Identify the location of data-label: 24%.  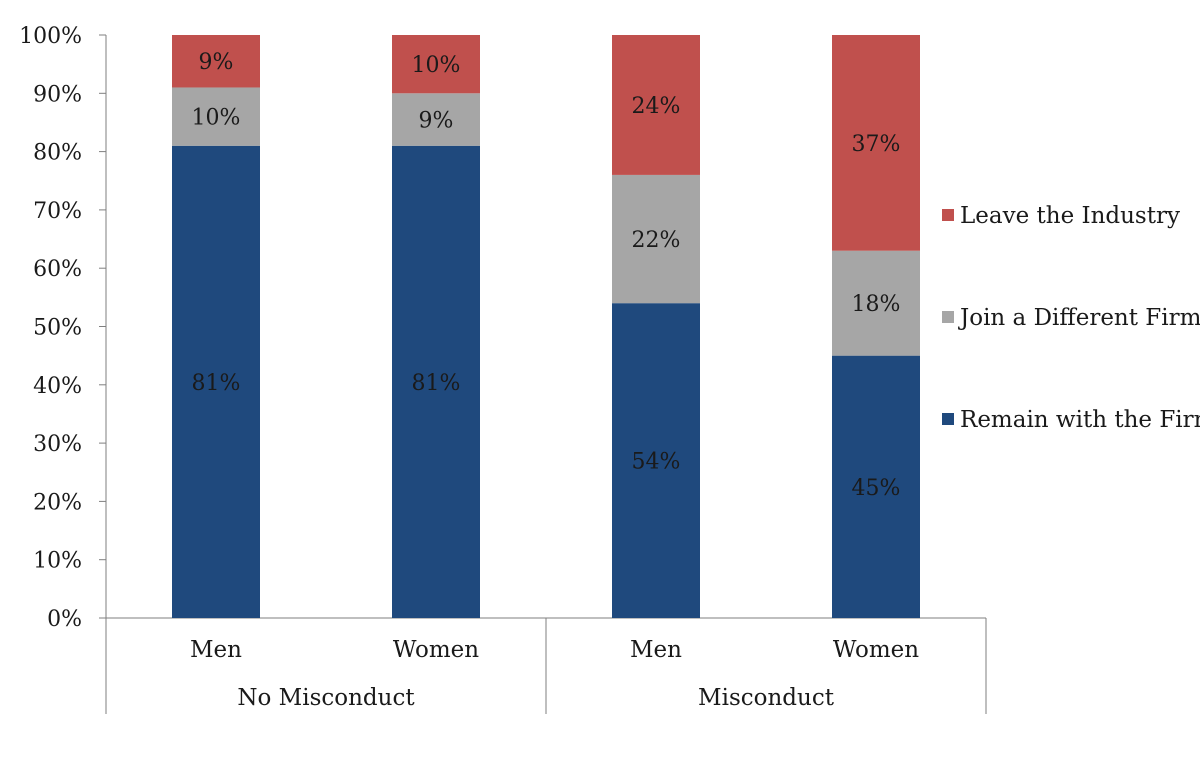
(656, 106).